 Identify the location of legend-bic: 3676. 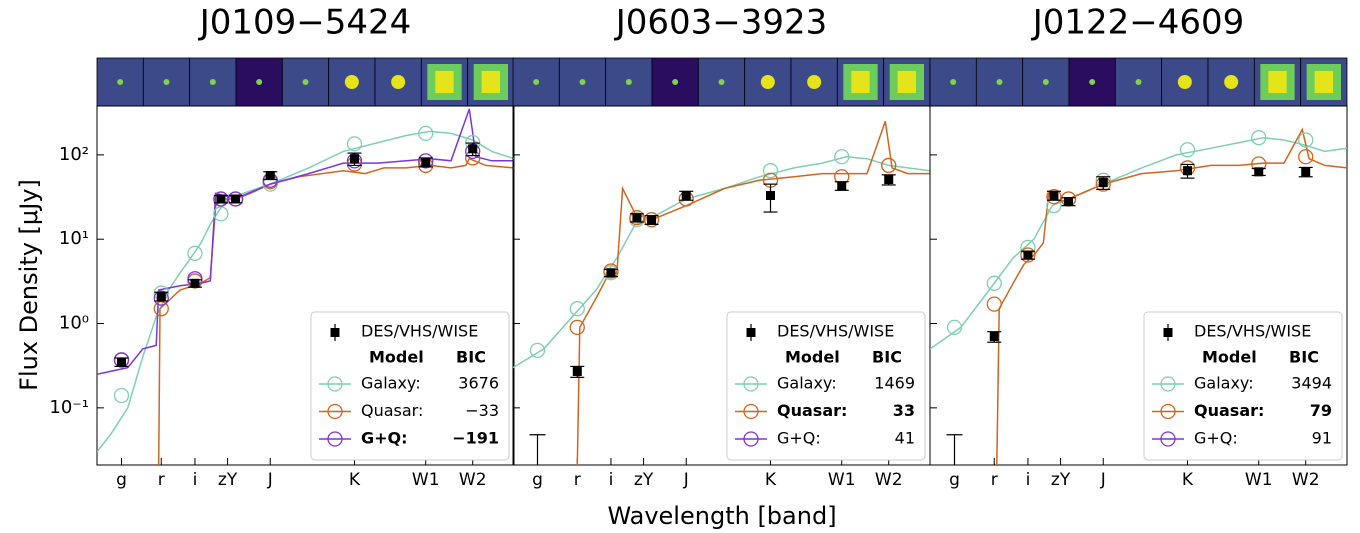
(478, 383).